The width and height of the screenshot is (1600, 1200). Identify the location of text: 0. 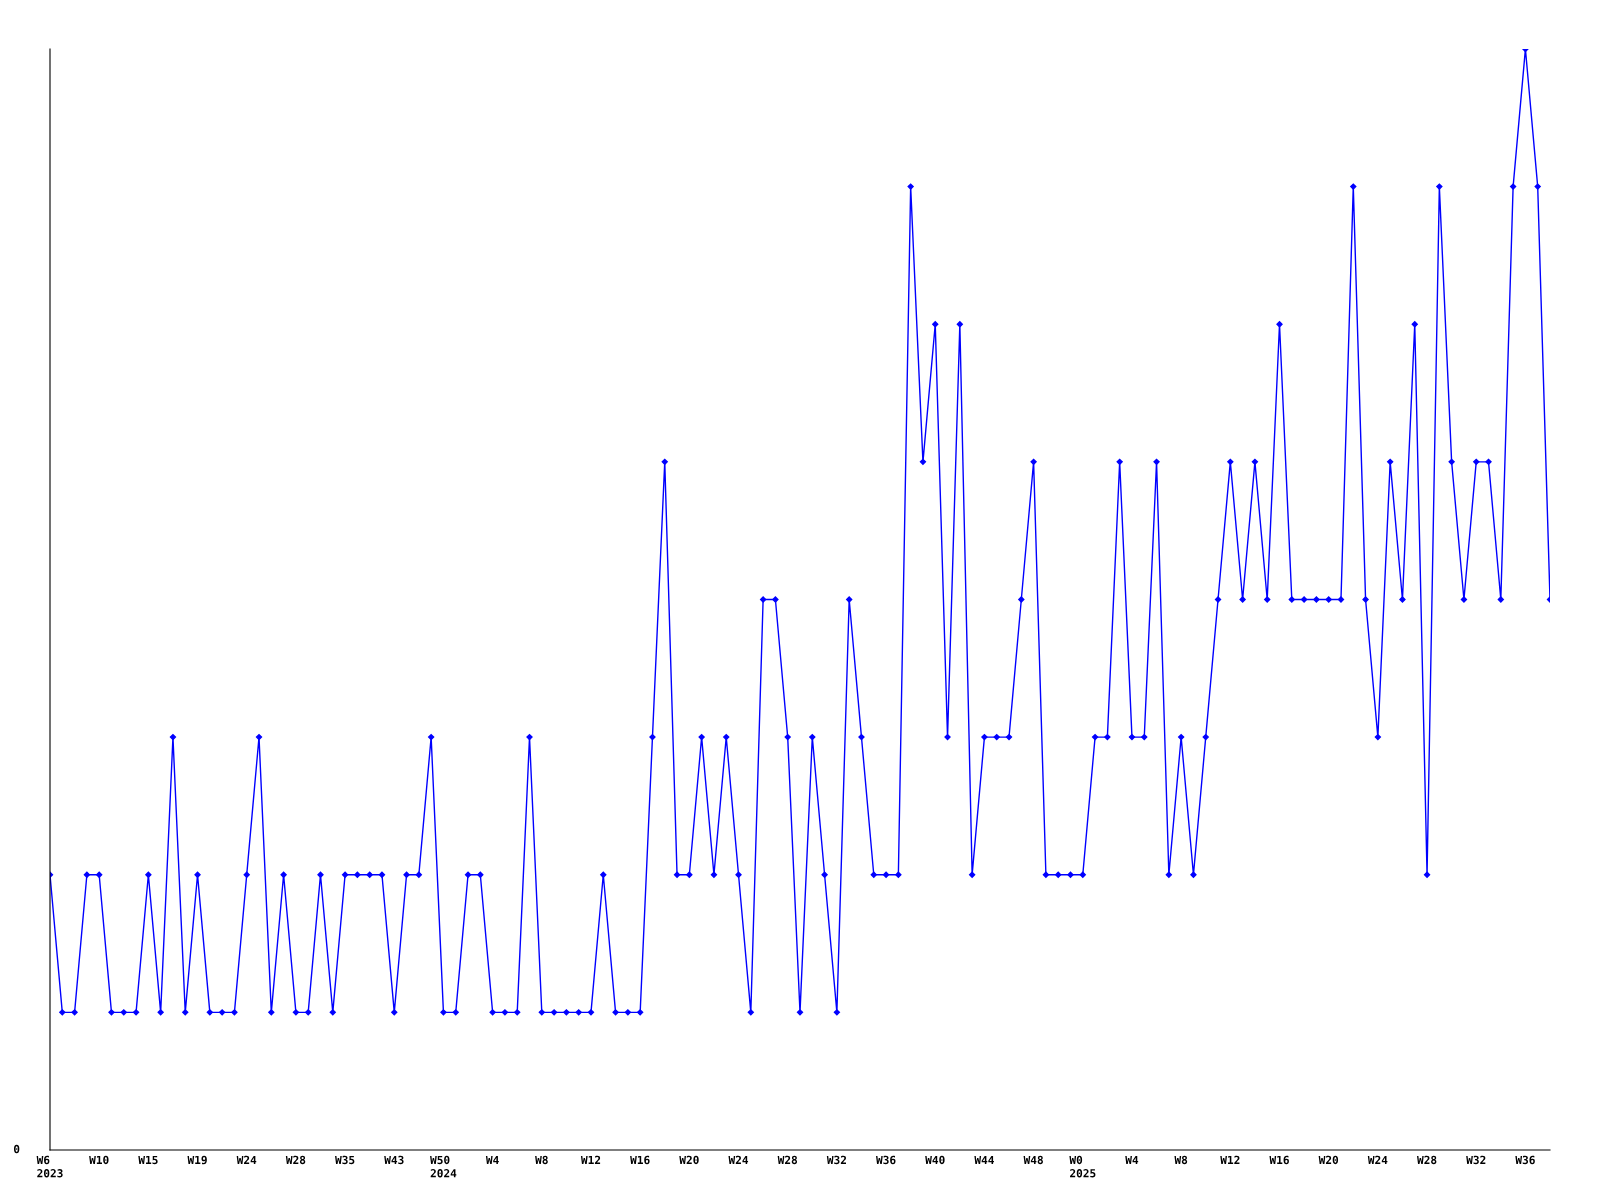
(16, 1149).